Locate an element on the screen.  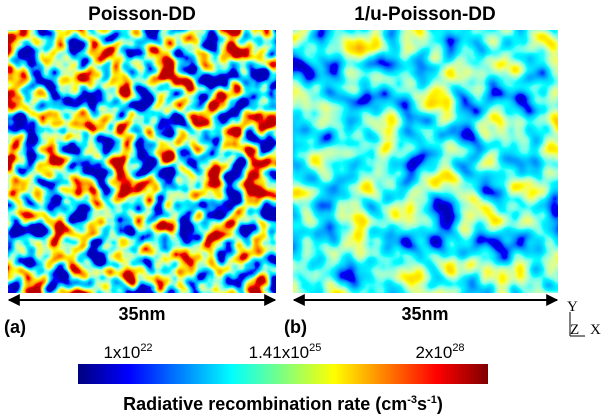
colorbar-tick-label: 1.41x10²⁵ is located at coordinates (285, 352).